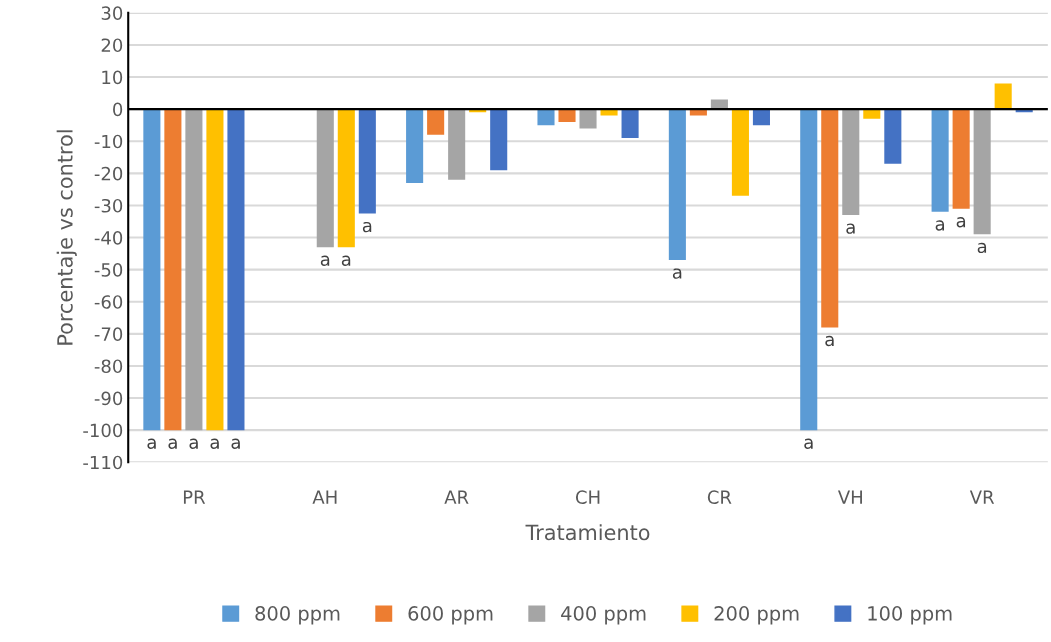 This screenshot has width=1051, height=642. What do you see at coordinates (324, 497) in the screenshot?
I see `x-tick-label: AH` at bounding box center [324, 497].